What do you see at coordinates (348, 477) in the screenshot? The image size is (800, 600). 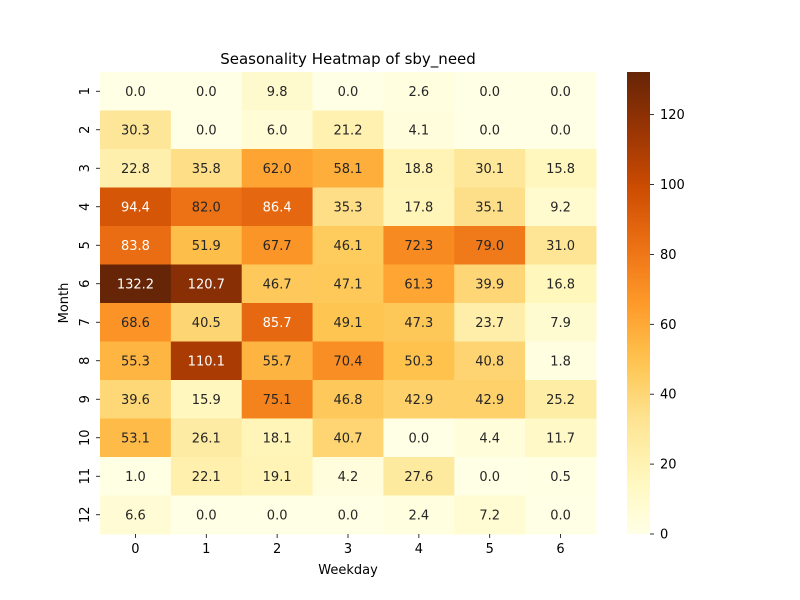 I see `cell-value-label: 4.2` at bounding box center [348, 477].